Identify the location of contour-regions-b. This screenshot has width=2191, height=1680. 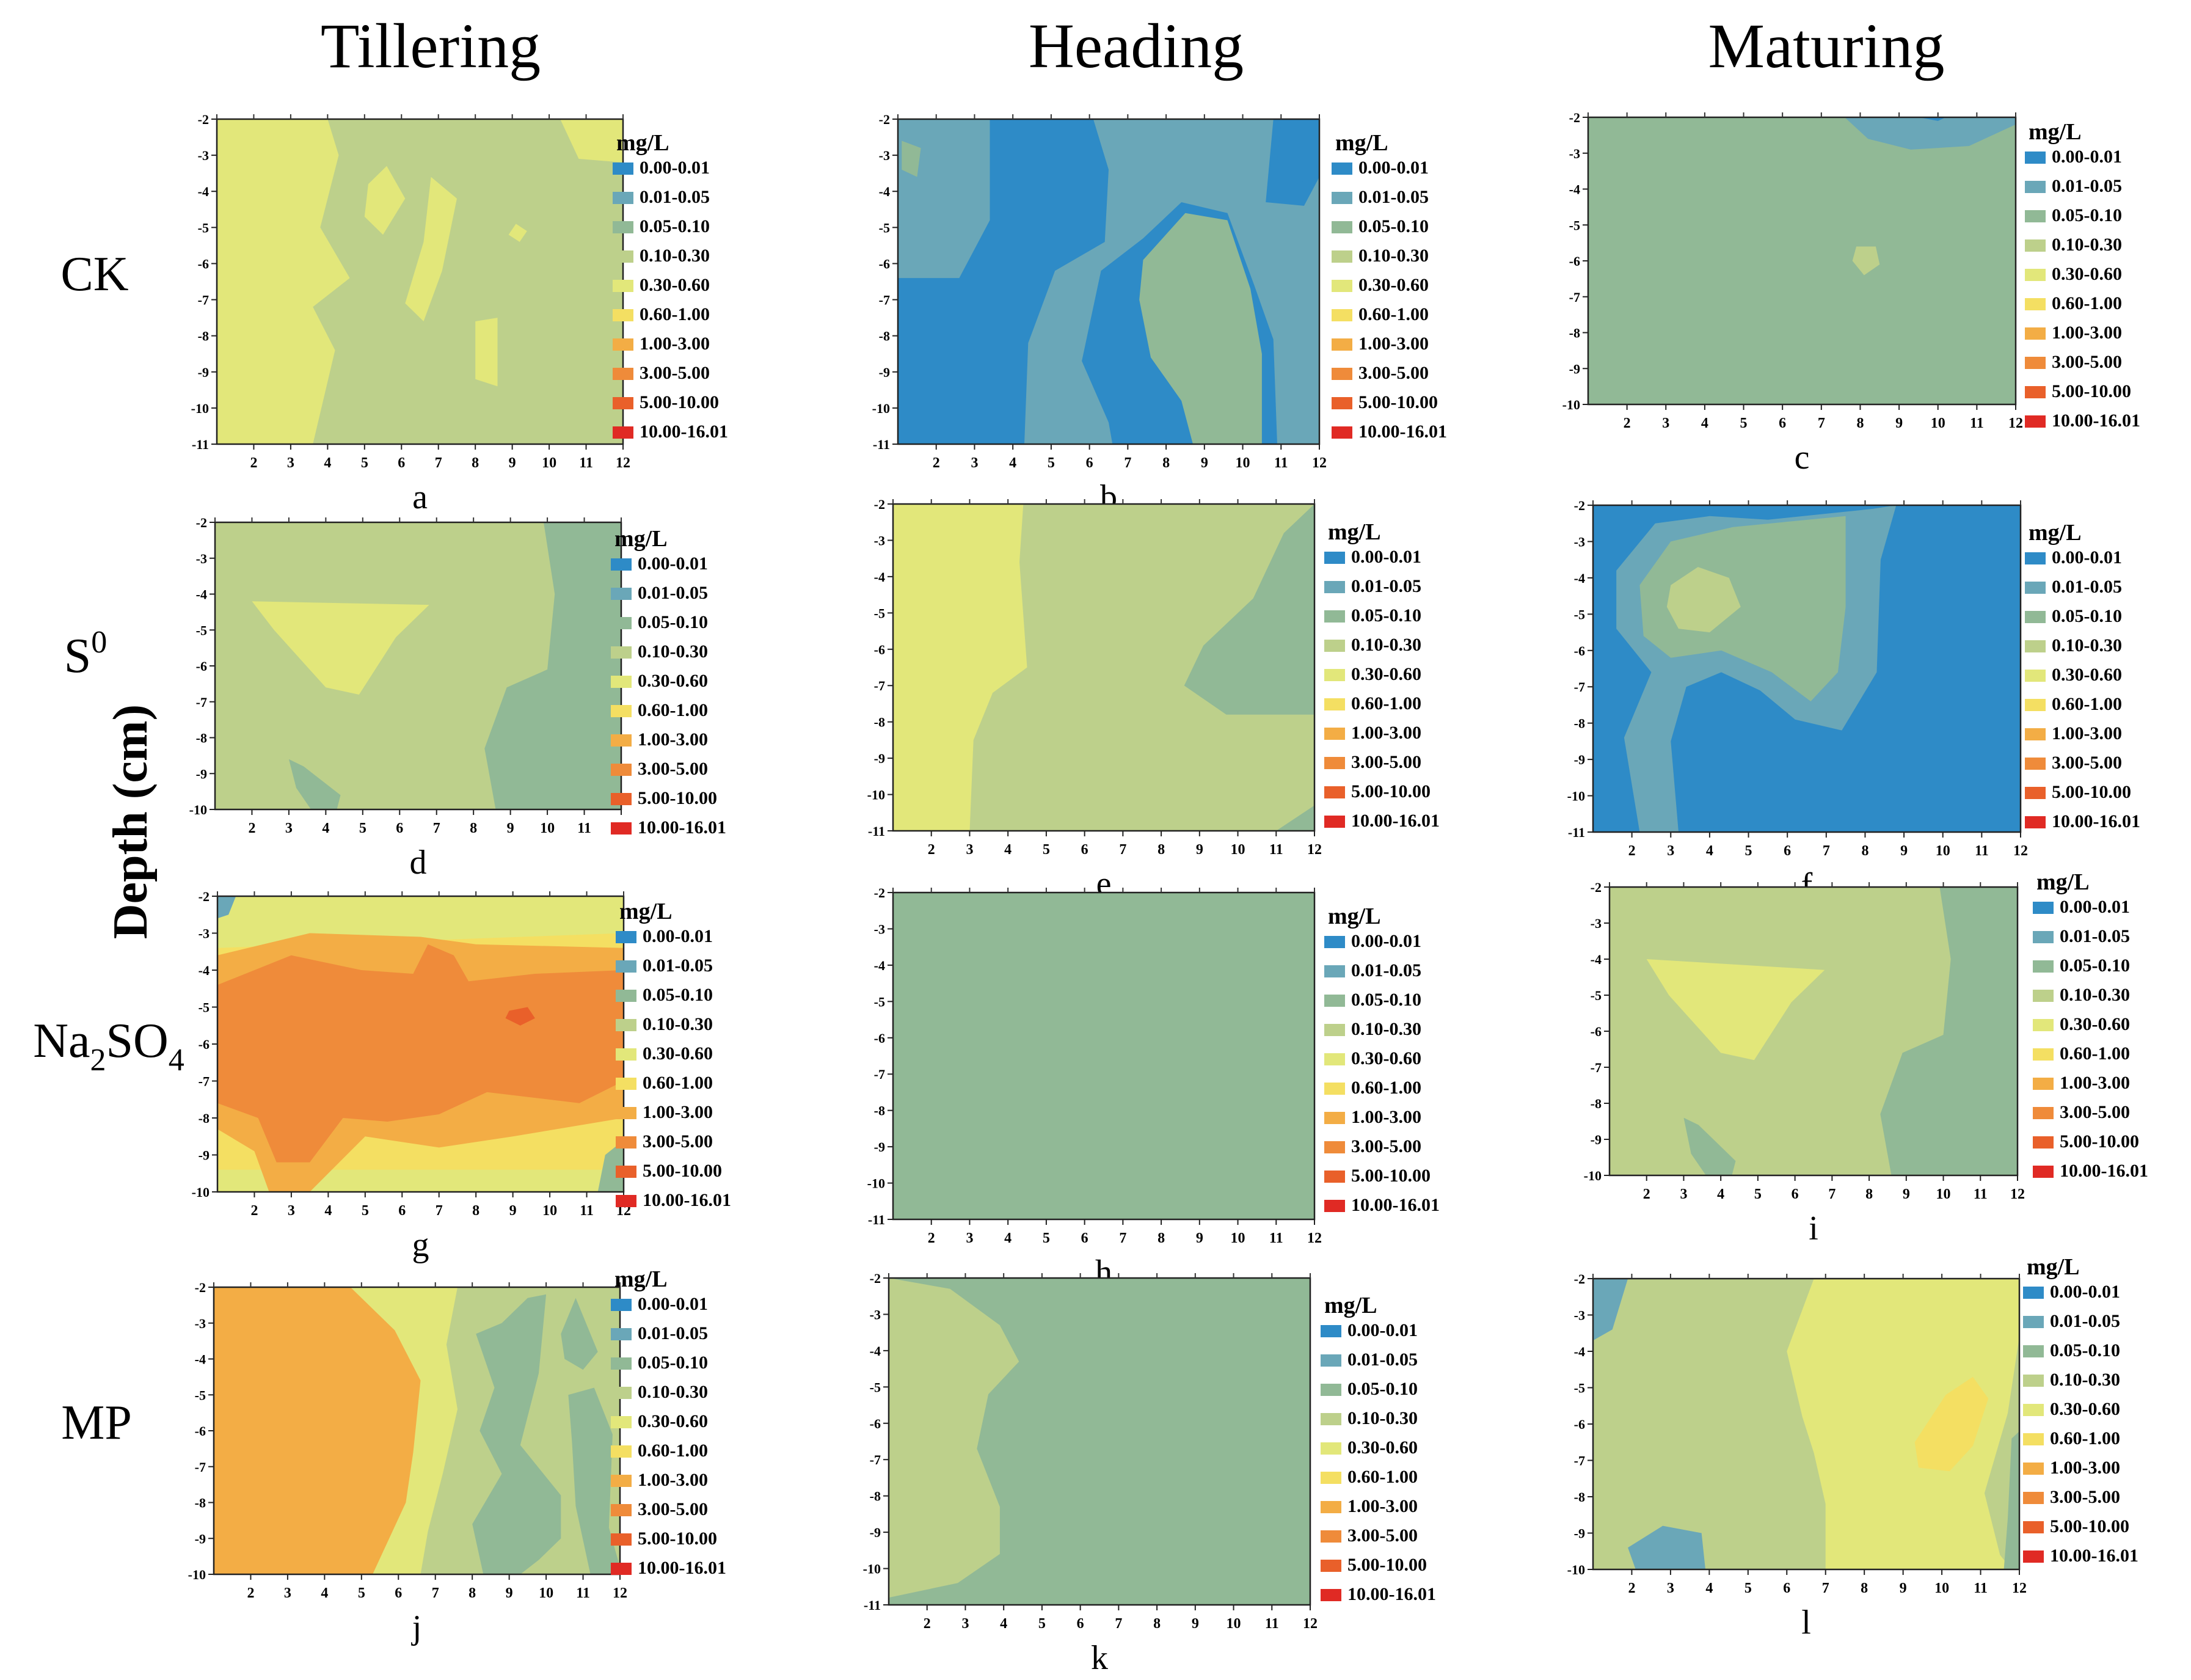
(1108, 281).